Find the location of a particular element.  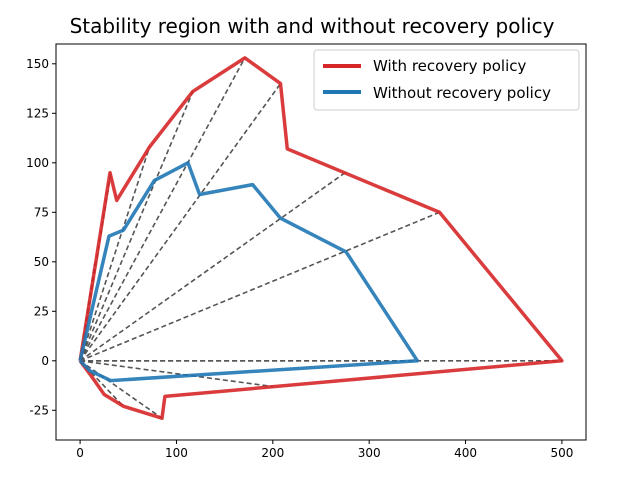

legend-label-with-recovery: With recovery policy is located at coordinates (450, 66).